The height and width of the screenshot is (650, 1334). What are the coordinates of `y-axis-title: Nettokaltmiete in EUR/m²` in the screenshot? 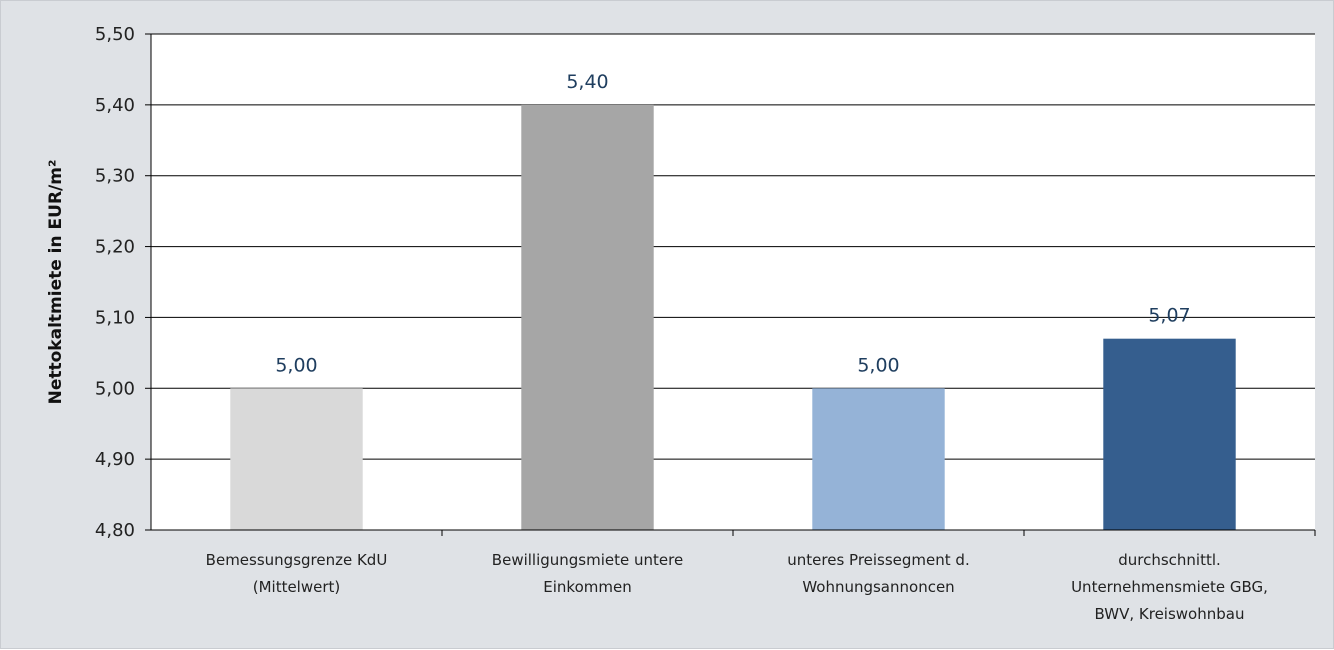 It's located at (56, 282).